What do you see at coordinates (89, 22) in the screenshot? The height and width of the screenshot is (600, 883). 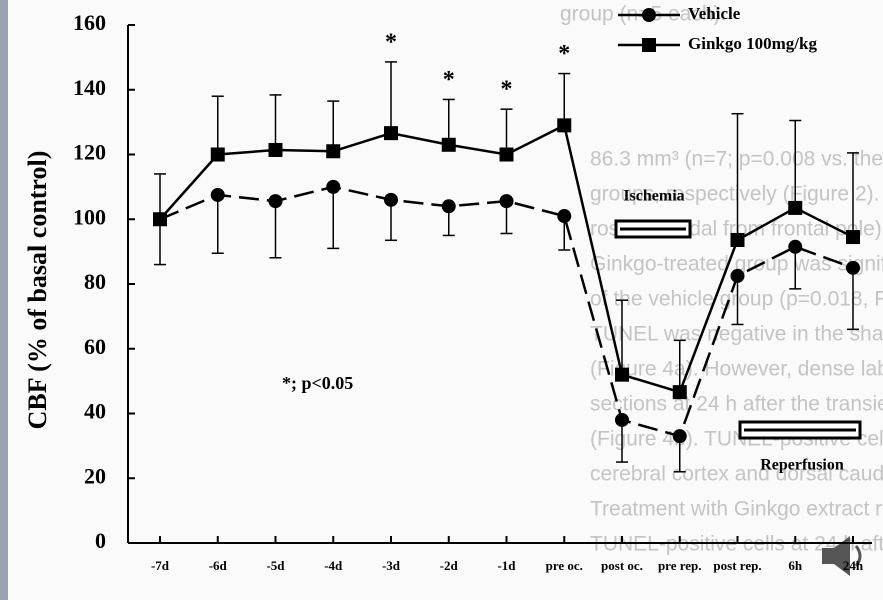 I see `y-tick-label: 160` at bounding box center [89, 22].